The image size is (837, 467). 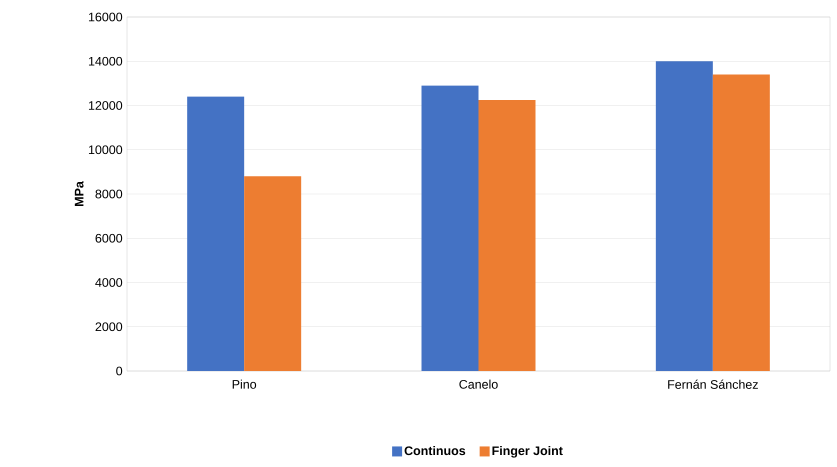 I want to click on y-tick-label: 10000, so click(x=105, y=149).